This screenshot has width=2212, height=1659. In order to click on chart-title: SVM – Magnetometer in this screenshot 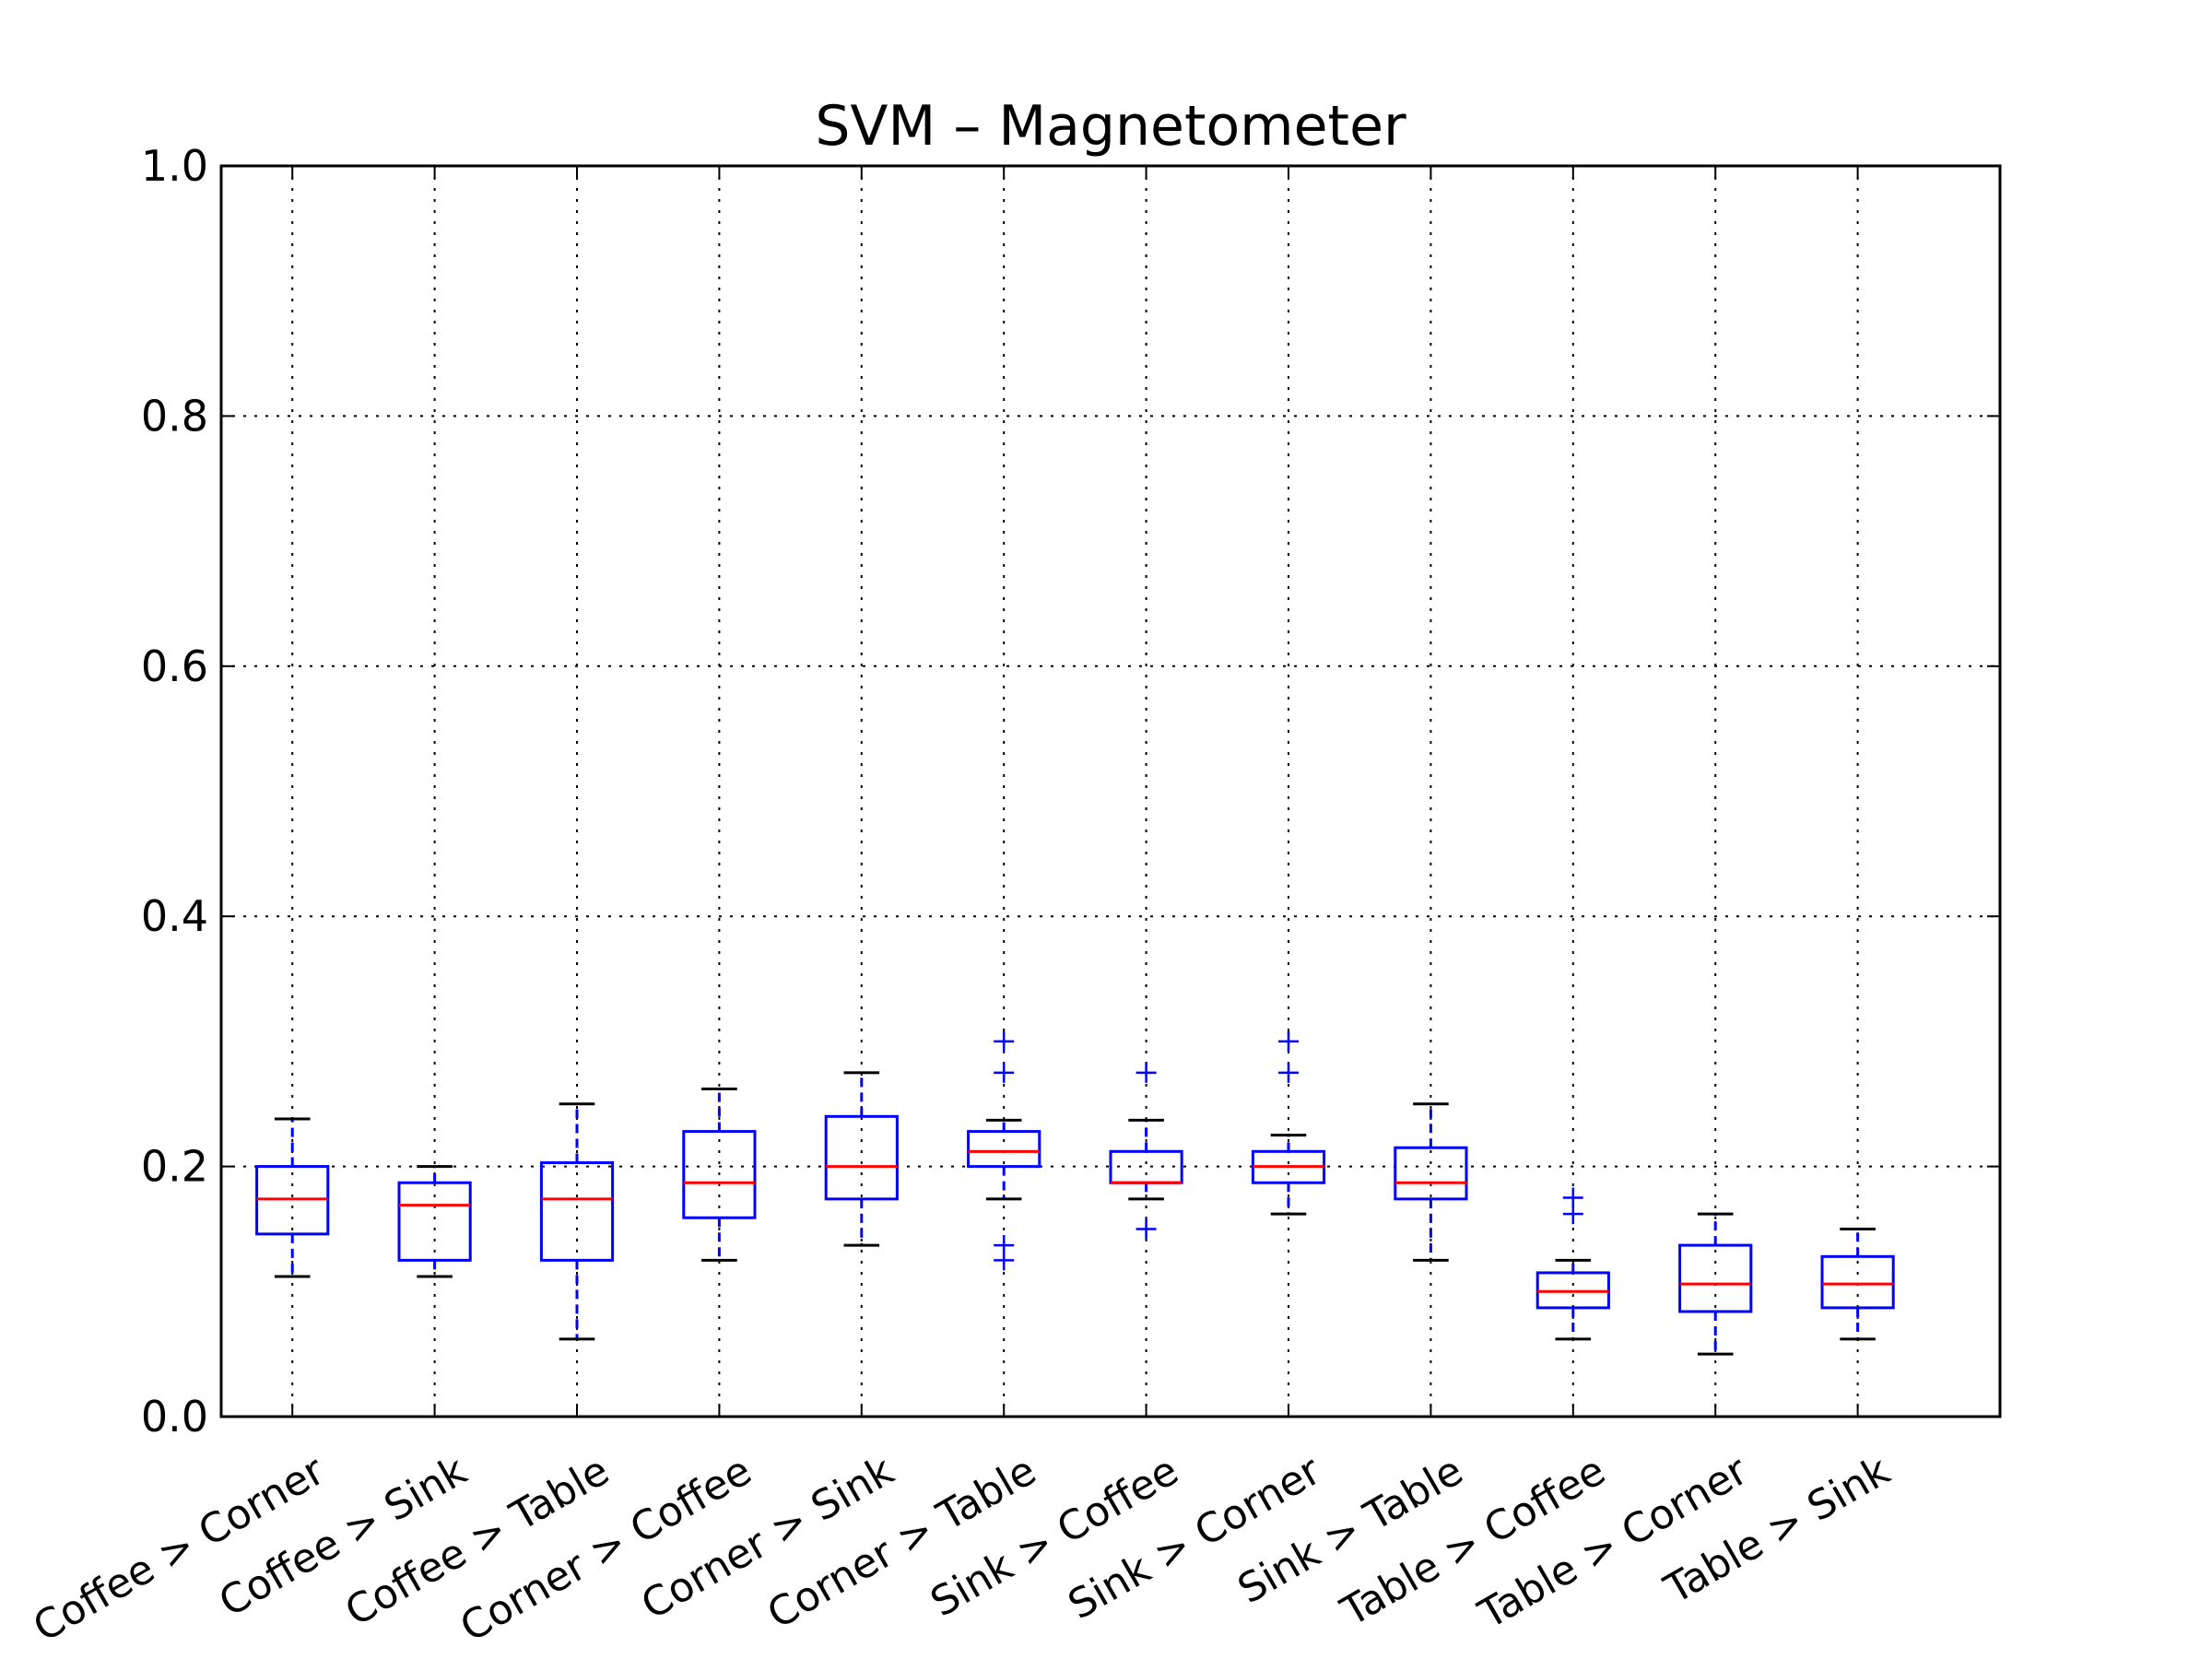, I will do `click(1110, 126)`.